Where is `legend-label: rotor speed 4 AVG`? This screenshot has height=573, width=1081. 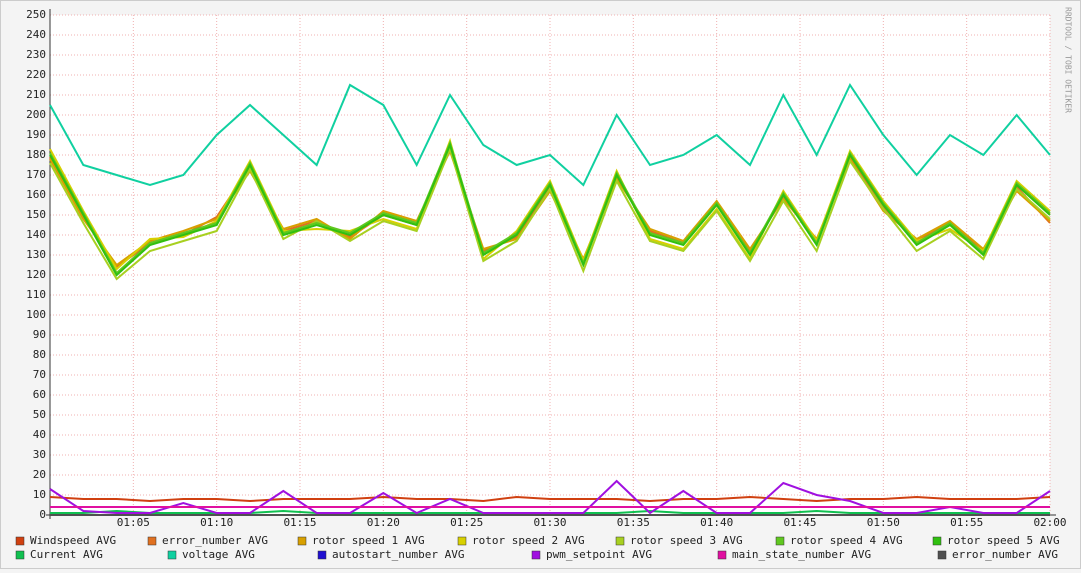
legend-label: rotor speed 4 AVG is located at coordinates (846, 540).